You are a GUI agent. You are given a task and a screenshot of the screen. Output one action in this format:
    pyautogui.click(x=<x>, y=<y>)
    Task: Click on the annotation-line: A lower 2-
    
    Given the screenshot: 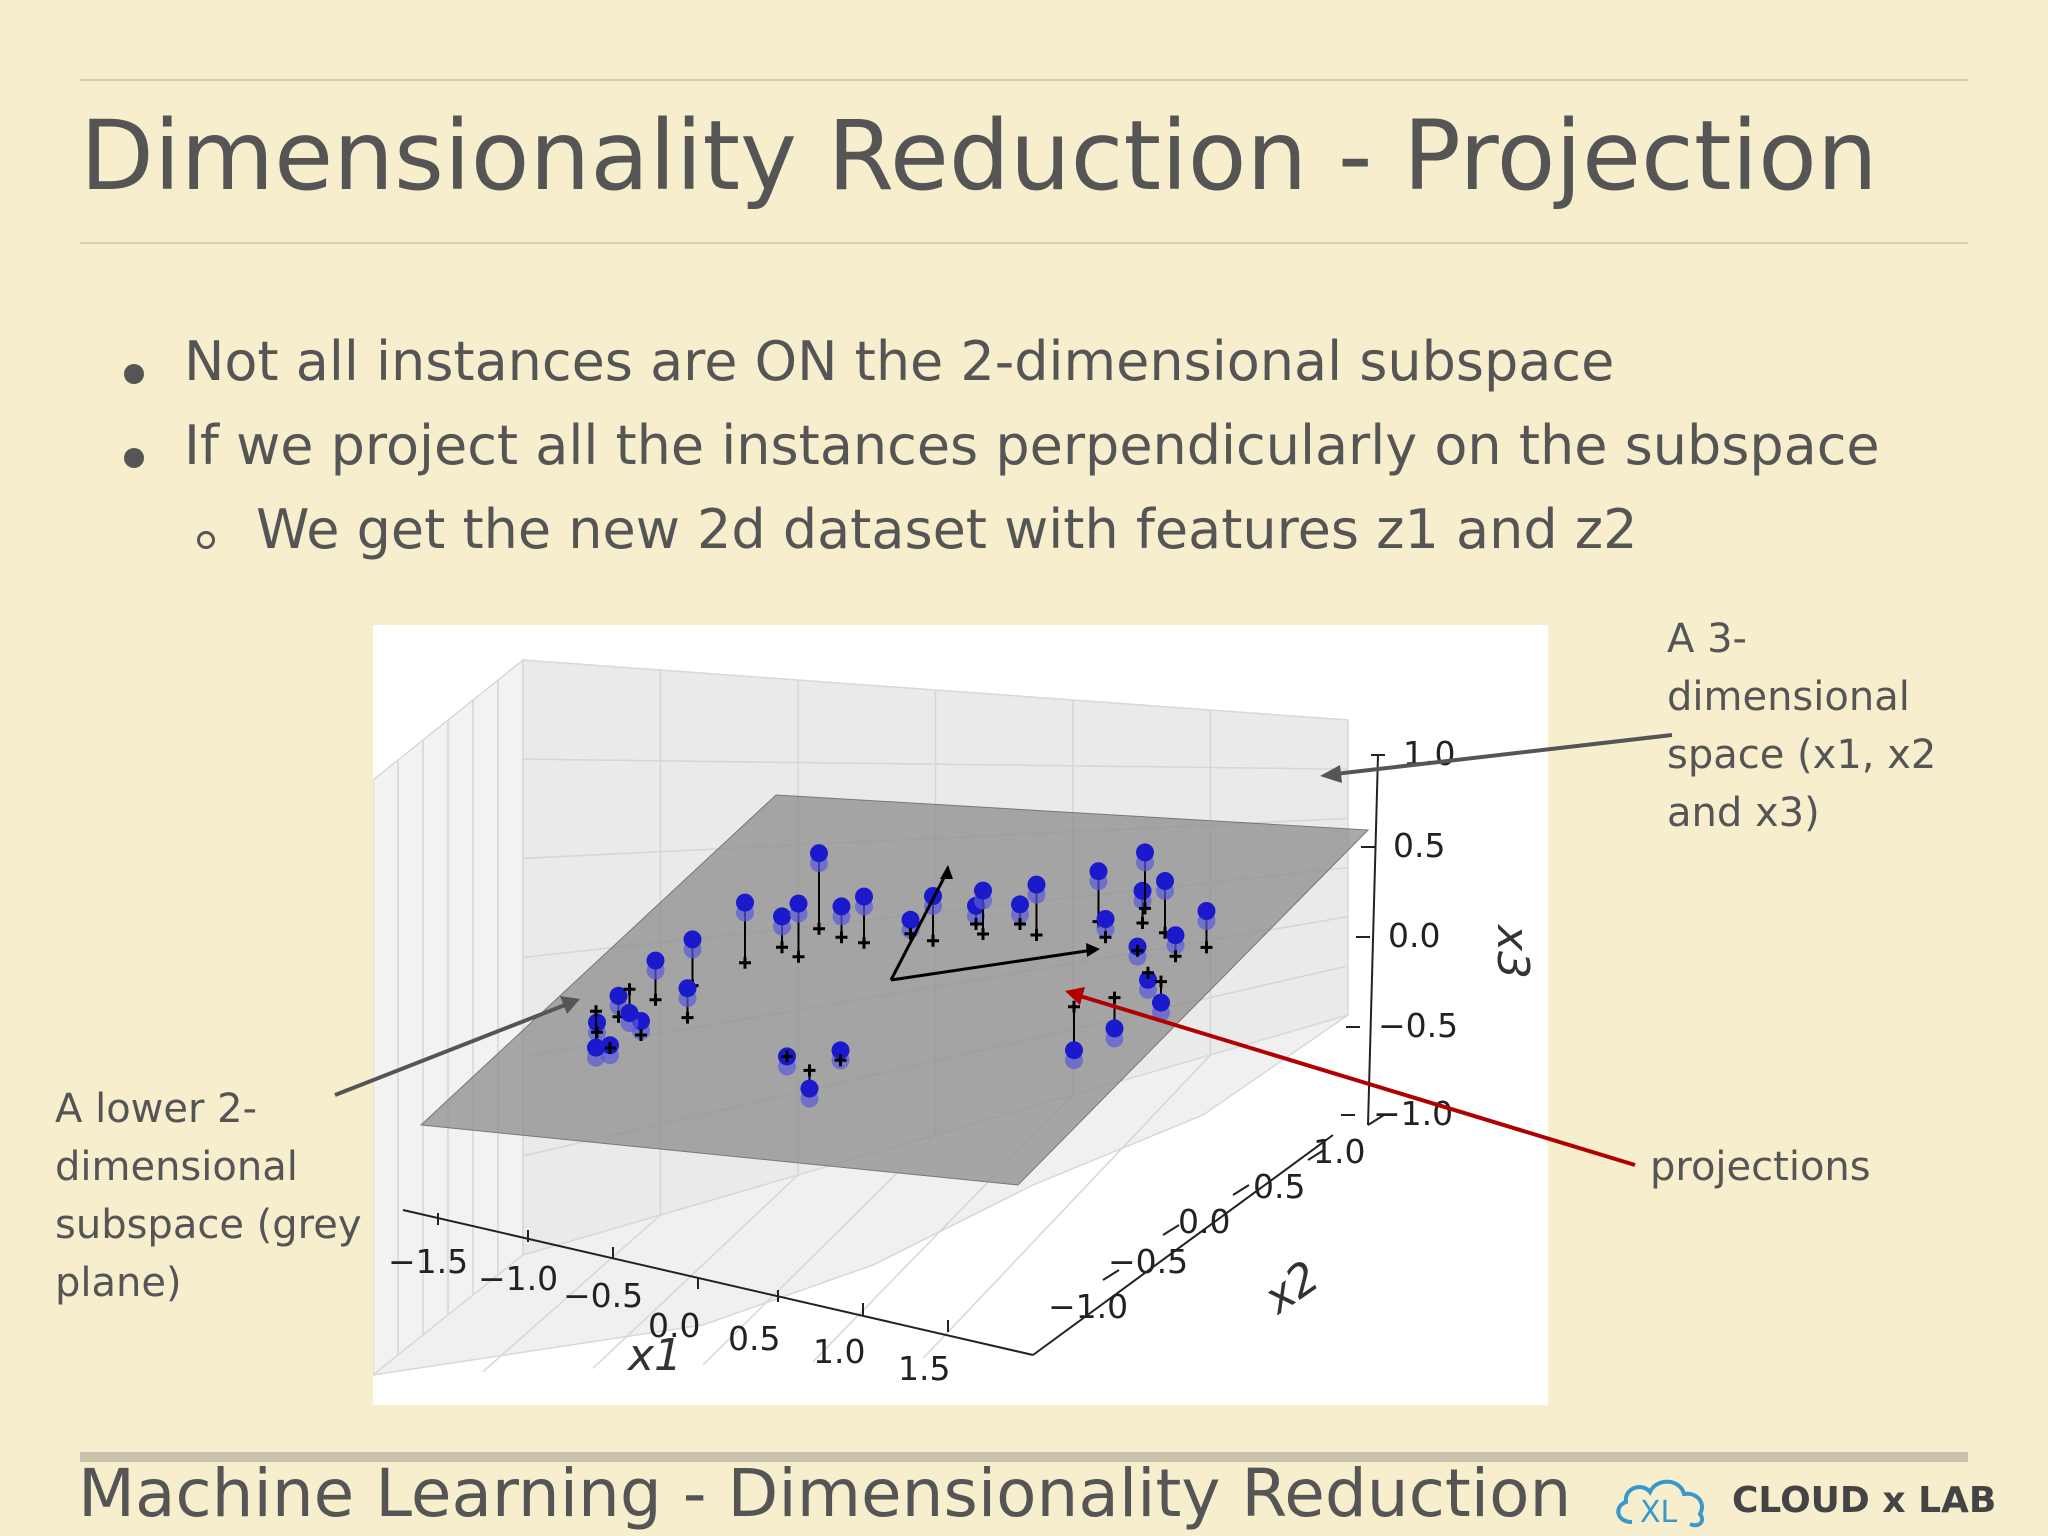 What is the action you would take?
    pyautogui.click(x=156, y=1109)
    